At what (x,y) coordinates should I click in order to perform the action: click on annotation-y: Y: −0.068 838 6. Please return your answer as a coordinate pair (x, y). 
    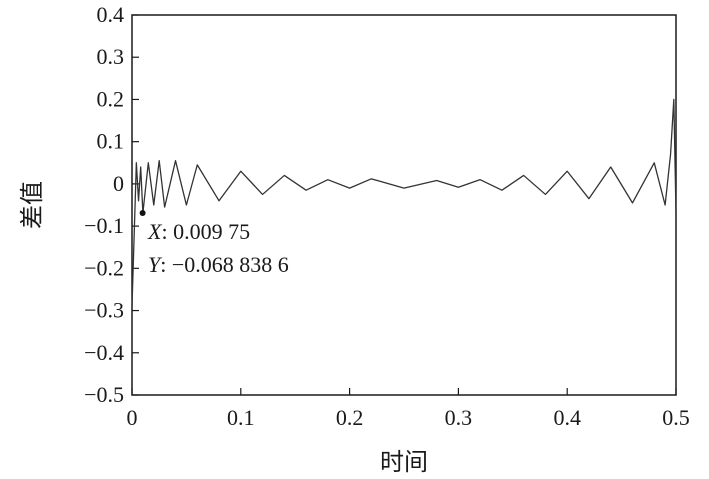
    Looking at the image, I should click on (218, 264).